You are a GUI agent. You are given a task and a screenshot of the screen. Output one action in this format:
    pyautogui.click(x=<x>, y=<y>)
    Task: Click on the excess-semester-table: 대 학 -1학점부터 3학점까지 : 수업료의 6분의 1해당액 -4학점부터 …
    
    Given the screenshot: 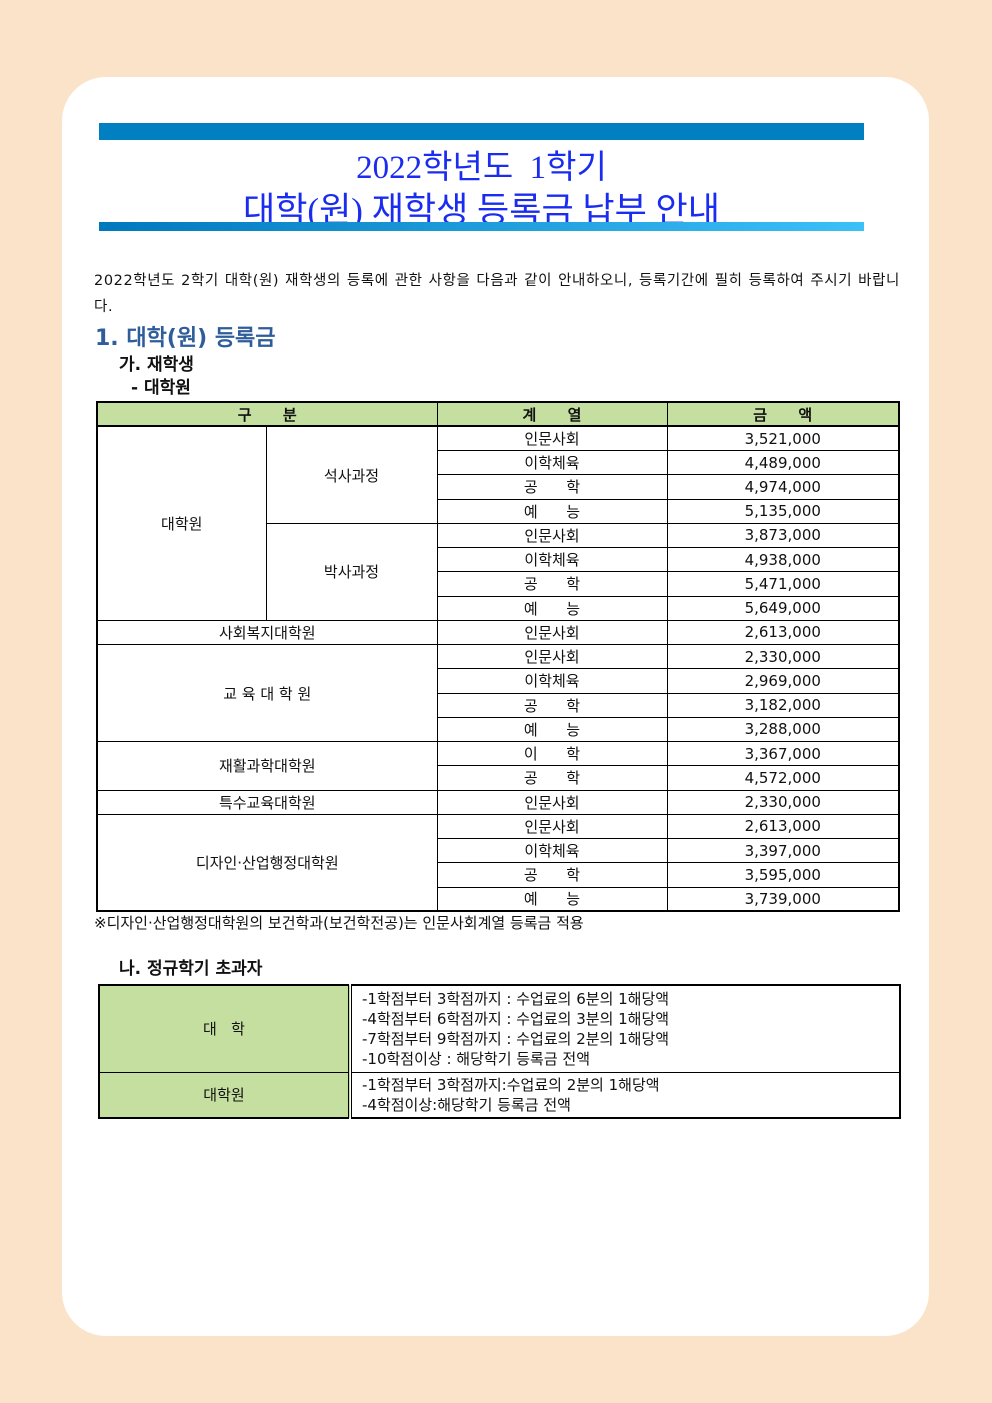 What is the action you would take?
    pyautogui.click(x=499, y=1051)
    